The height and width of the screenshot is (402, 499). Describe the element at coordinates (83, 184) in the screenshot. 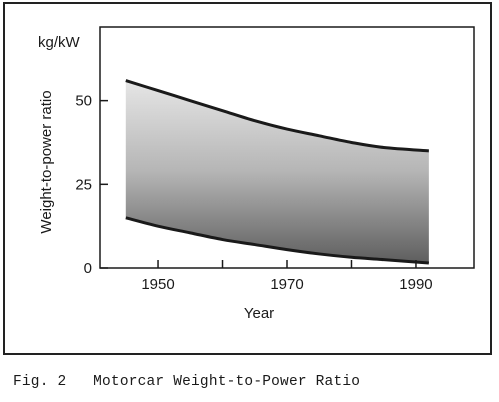

I see `y-tick-label: 25` at that location.